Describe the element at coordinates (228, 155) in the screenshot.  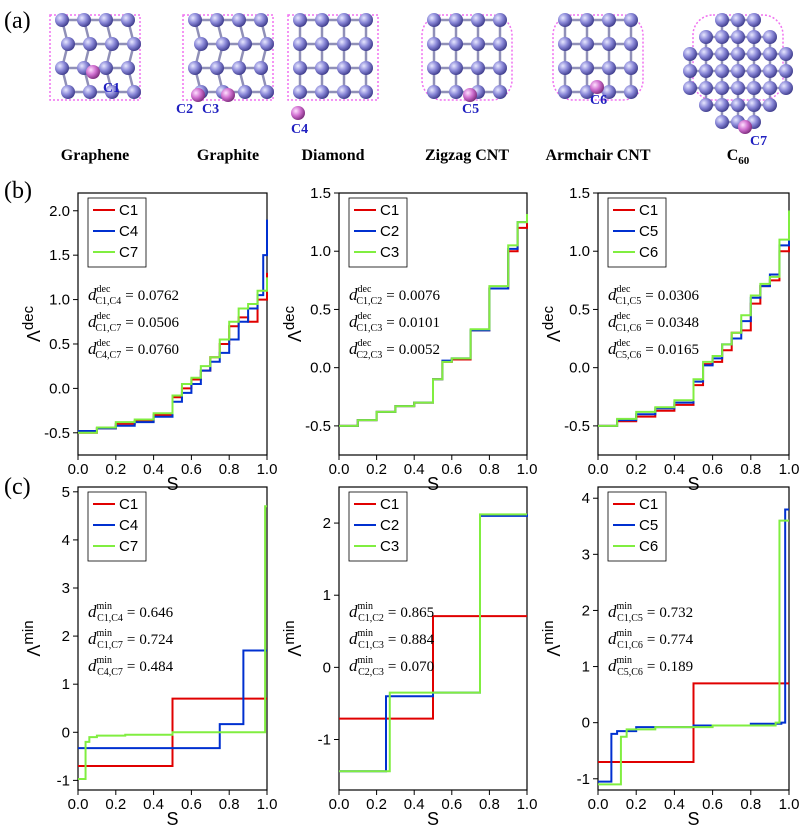
I see `structure-name: Graphite` at that location.